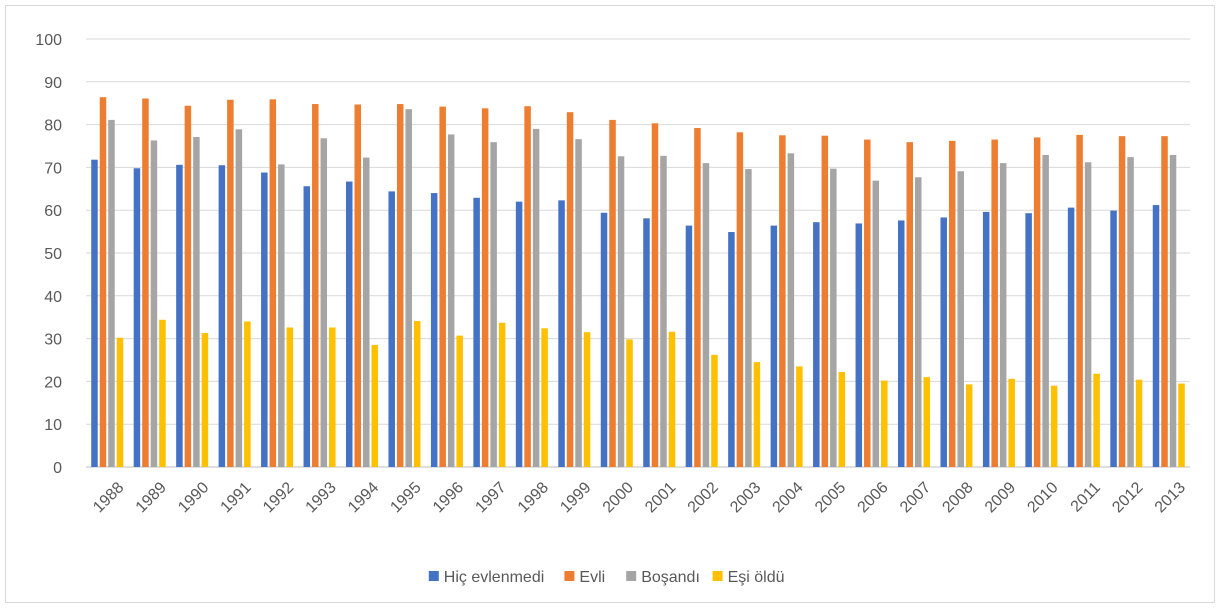  What do you see at coordinates (230, 283) in the screenshot?
I see `bar-evli-1991` at bounding box center [230, 283].